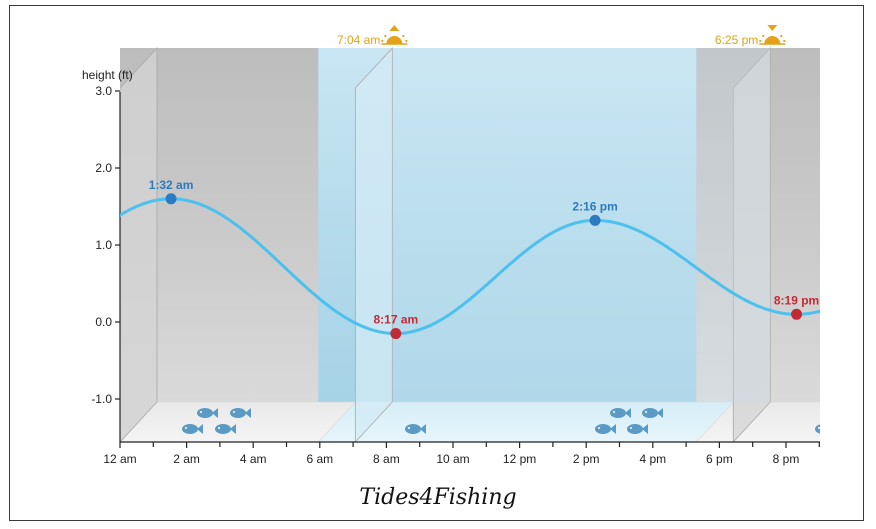 This screenshot has height=529, width=876. What do you see at coordinates (736, 40) in the screenshot?
I see `sunset-time-label: 6:25 pm` at bounding box center [736, 40].